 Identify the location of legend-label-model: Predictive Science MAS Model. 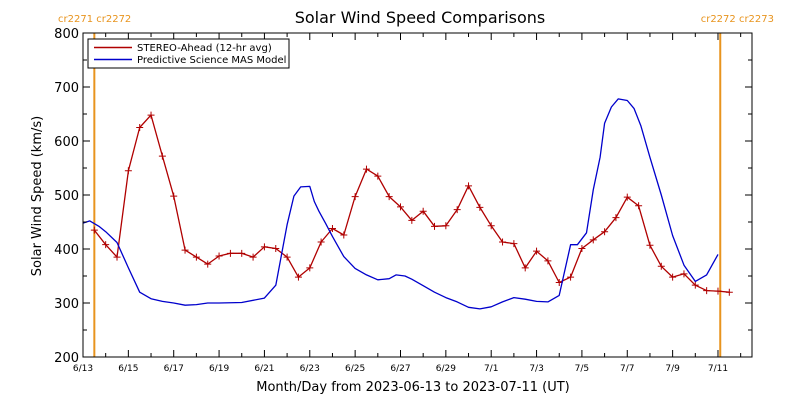
(211, 60).